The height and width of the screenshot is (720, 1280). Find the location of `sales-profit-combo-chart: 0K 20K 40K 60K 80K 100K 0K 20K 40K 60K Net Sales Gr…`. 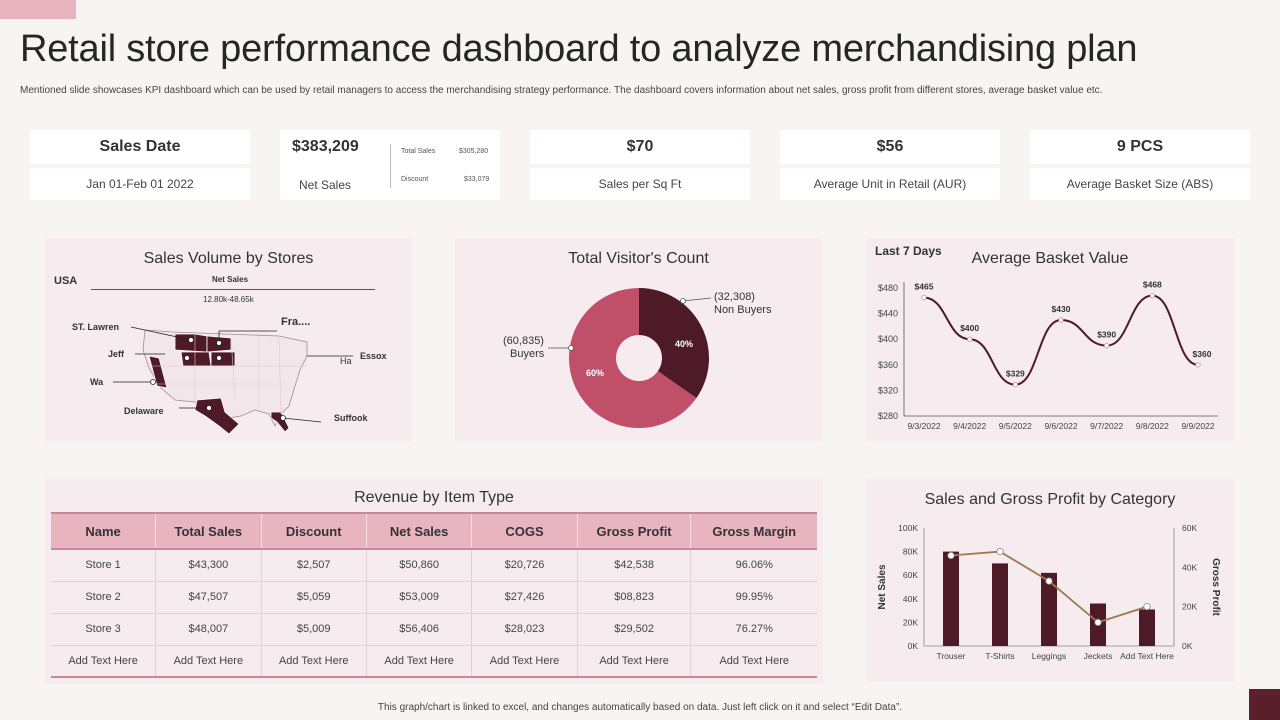

sales-profit-combo-chart: 0K 20K 40K 60K 80K 100K 0K 20K 40K 60K Net Sales Gr… is located at coordinates (1049, 592).